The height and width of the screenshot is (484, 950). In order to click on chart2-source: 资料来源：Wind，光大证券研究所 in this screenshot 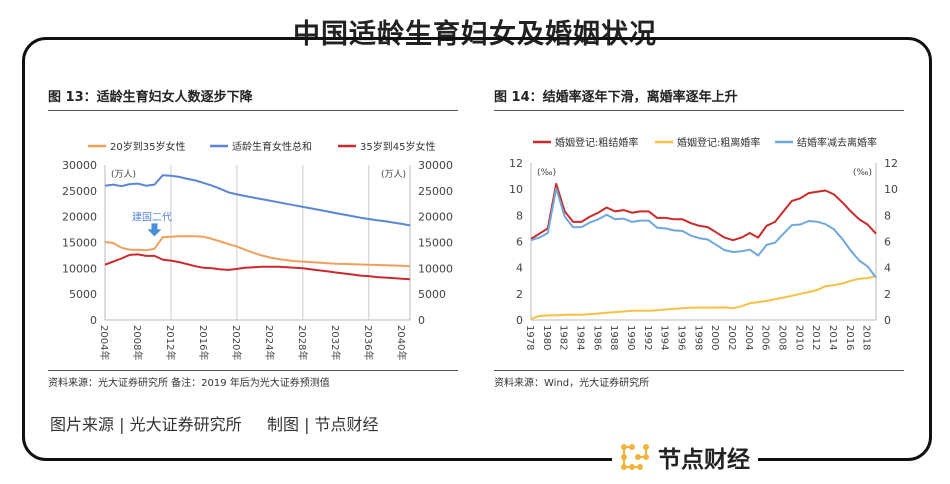, I will do `click(572, 383)`.